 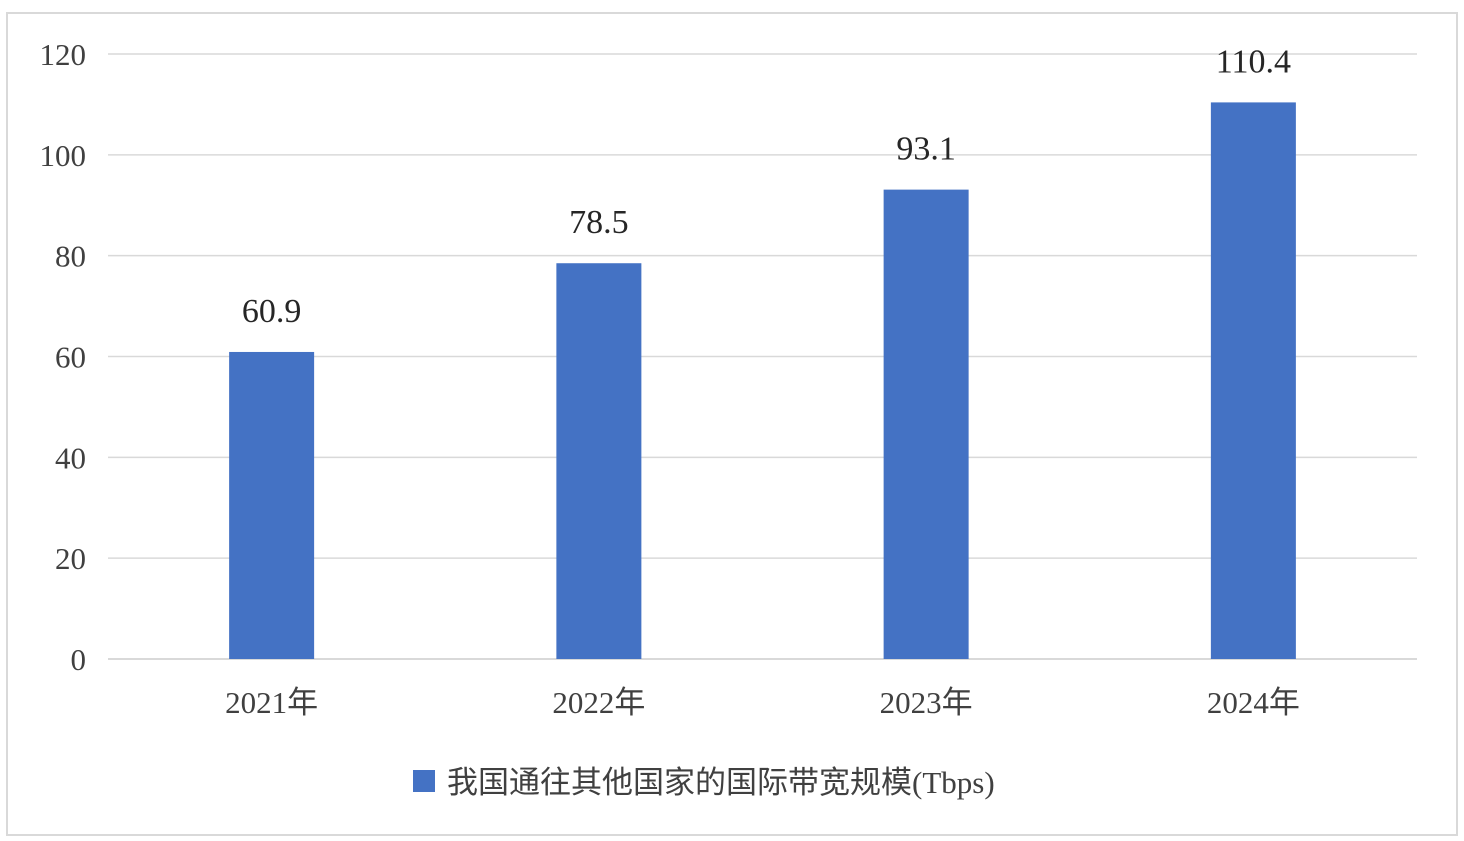 What do you see at coordinates (70, 256) in the screenshot?
I see `y-tick-label: 80` at bounding box center [70, 256].